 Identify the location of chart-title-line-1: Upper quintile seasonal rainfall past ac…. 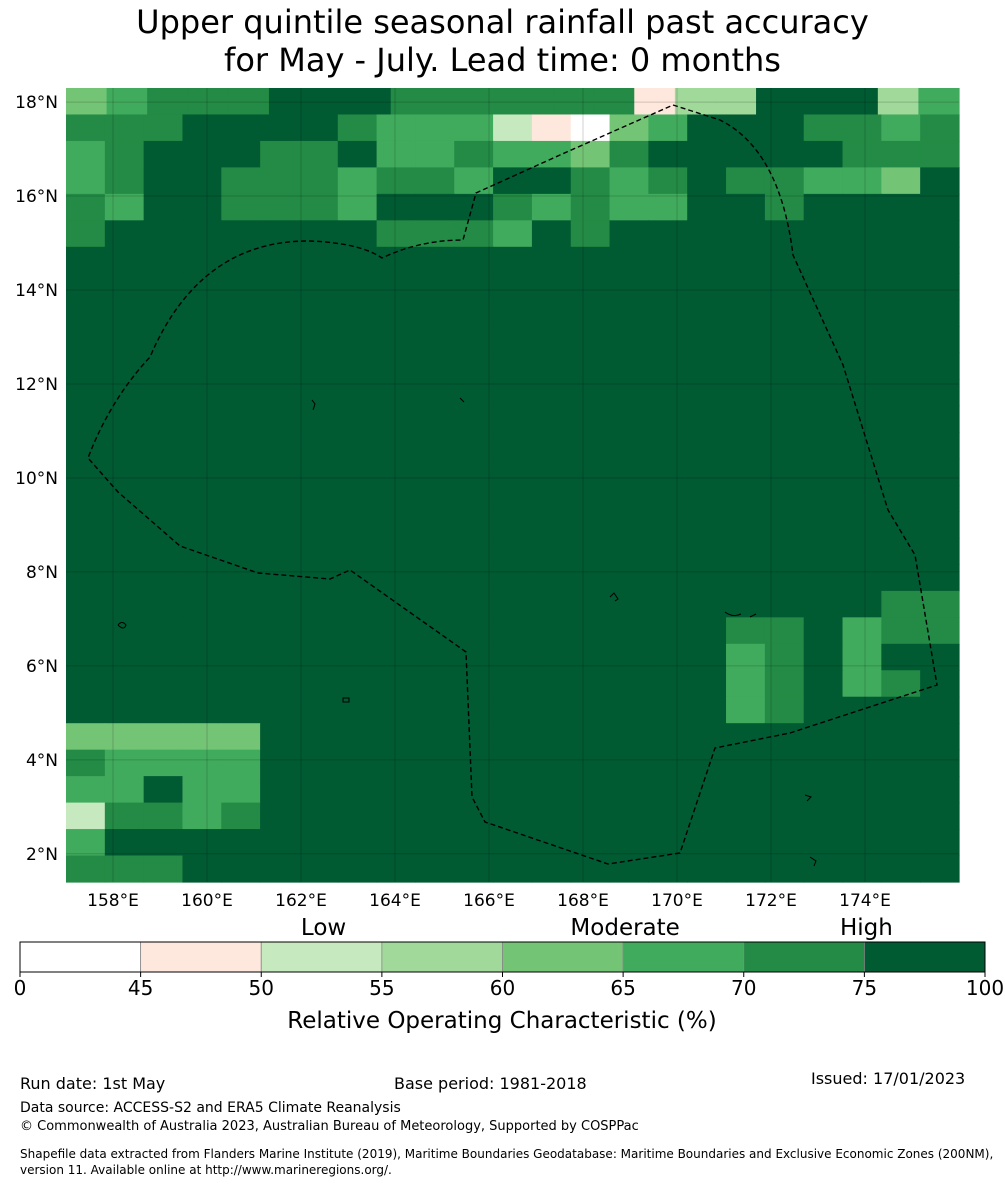
(502, 22).